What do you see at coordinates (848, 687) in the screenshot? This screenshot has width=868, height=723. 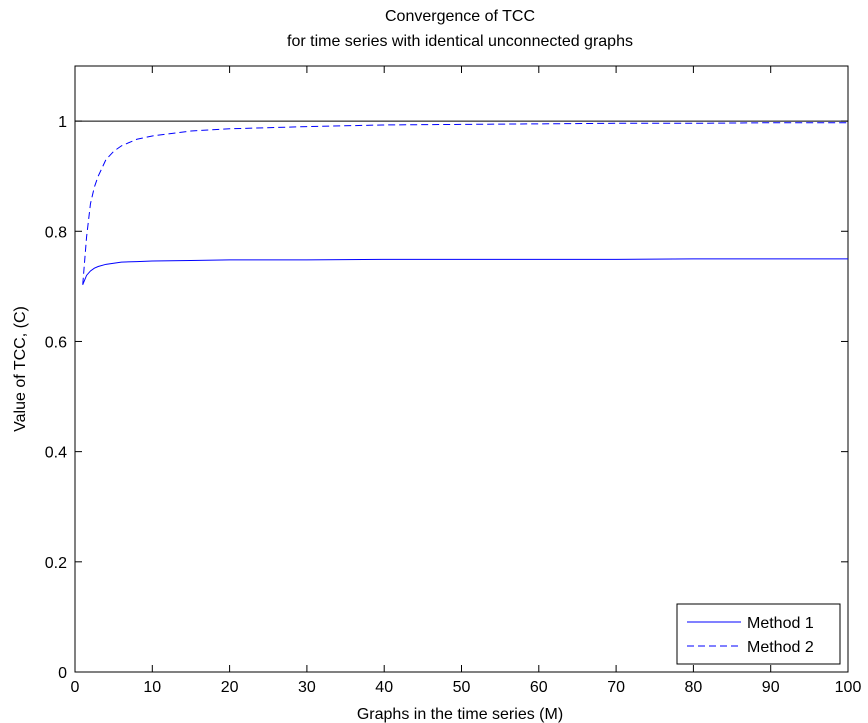 I see `x-tick-label: 100` at bounding box center [848, 687].